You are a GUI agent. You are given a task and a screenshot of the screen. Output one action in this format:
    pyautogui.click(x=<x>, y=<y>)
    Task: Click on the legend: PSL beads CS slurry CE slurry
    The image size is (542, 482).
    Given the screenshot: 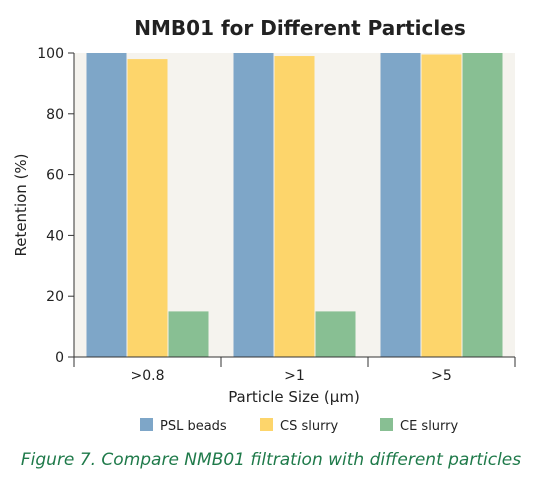 What is the action you would take?
    pyautogui.click(x=299, y=426)
    